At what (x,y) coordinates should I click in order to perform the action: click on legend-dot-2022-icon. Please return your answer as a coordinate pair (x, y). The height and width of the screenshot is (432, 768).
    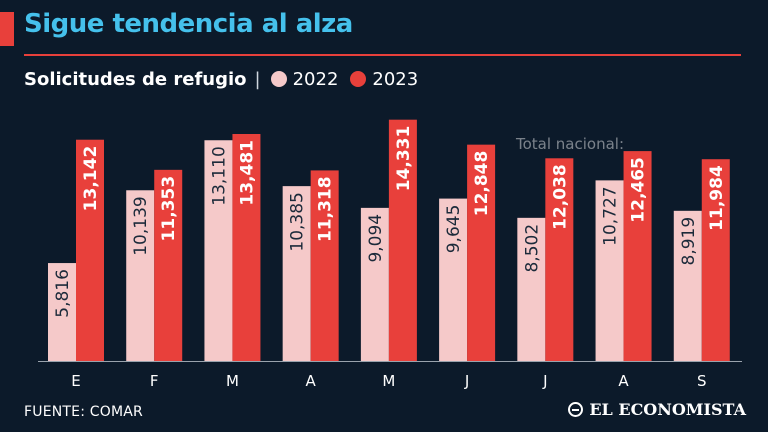
    Looking at the image, I should click on (278, 79).